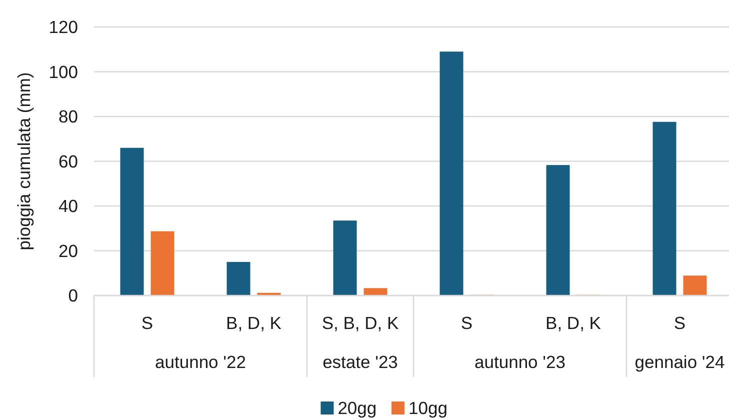 Image resolution: width=729 pixels, height=420 pixels. Describe the element at coordinates (68, 161) in the screenshot. I see `y-tick-label: 60` at that location.